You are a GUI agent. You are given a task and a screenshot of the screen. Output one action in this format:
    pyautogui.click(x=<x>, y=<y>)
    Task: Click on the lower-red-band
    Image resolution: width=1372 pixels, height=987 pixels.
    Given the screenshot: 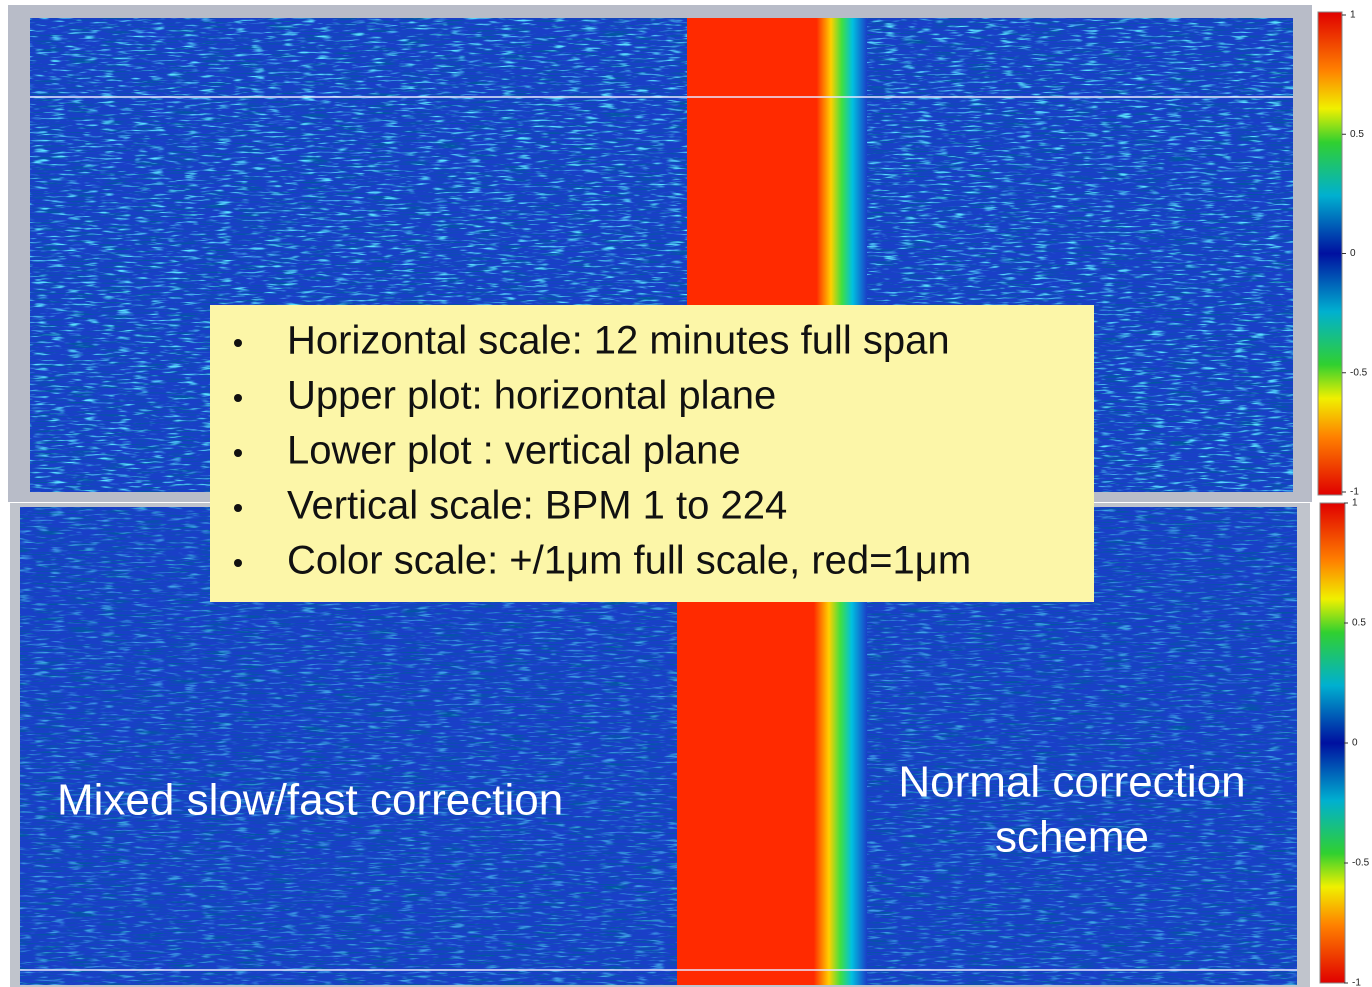 What is the action you would take?
    pyautogui.click(x=772, y=792)
    